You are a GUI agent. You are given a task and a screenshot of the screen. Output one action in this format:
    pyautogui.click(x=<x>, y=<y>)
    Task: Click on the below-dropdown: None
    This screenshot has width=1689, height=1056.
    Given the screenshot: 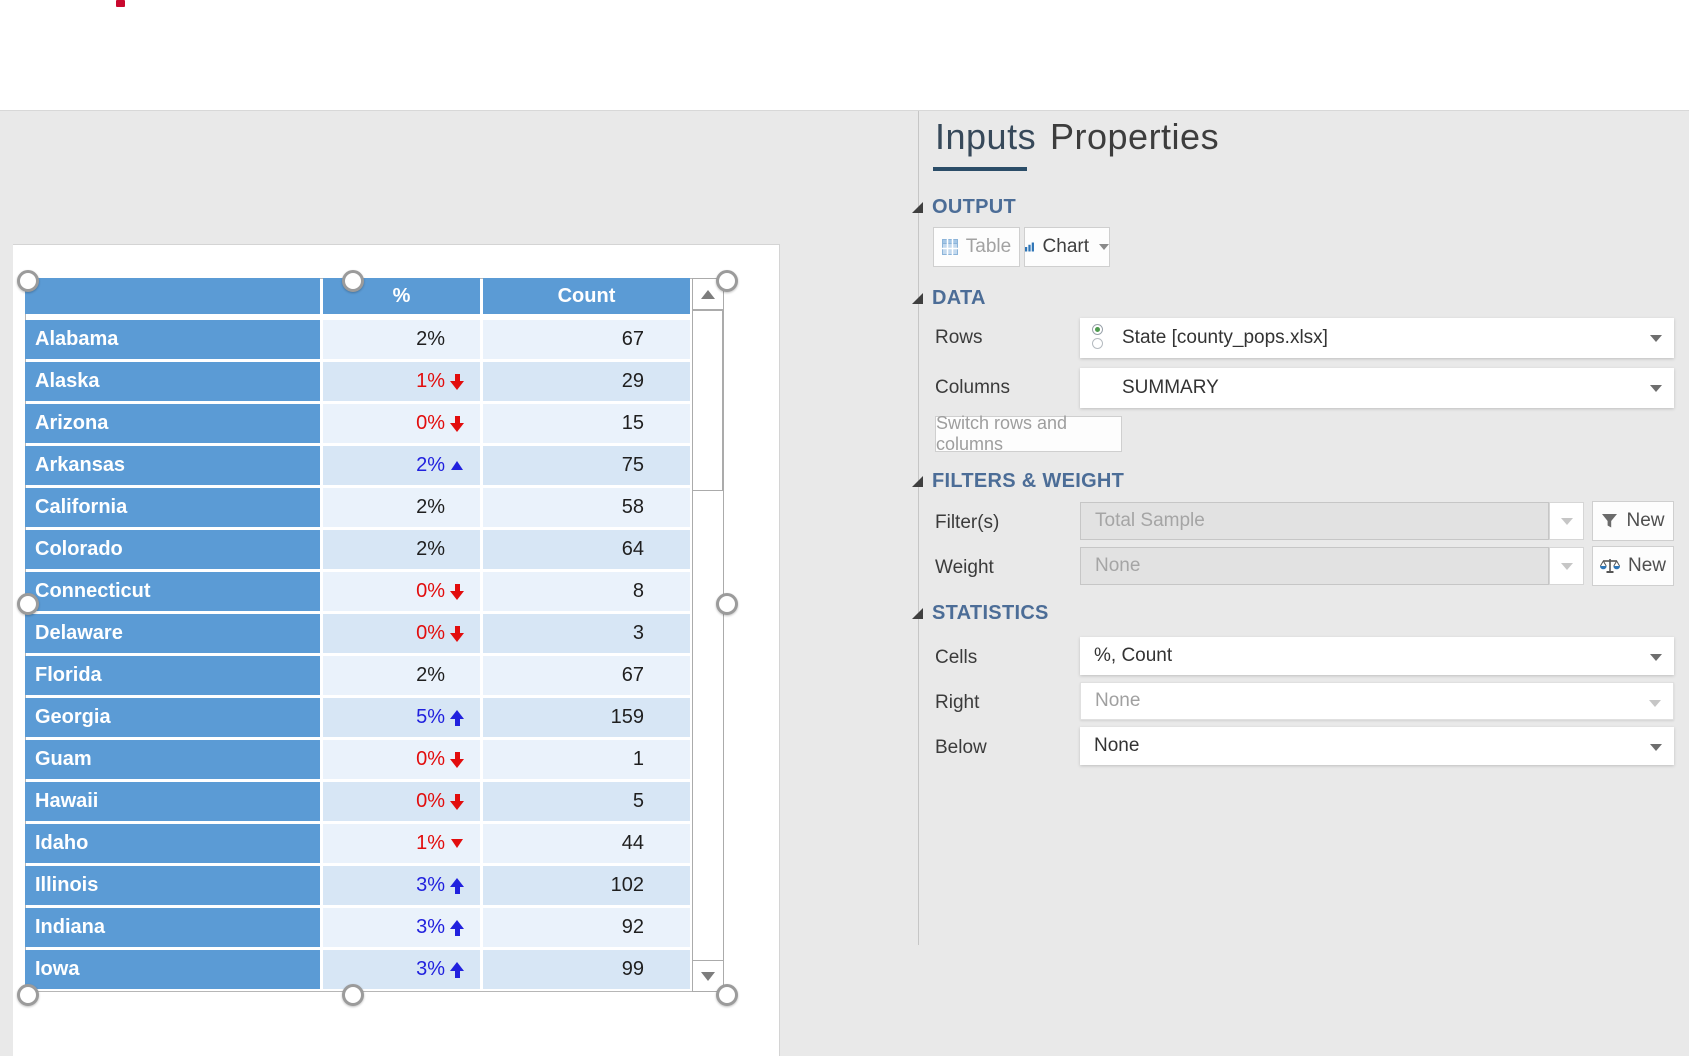 What is the action you would take?
    pyautogui.click(x=1377, y=746)
    